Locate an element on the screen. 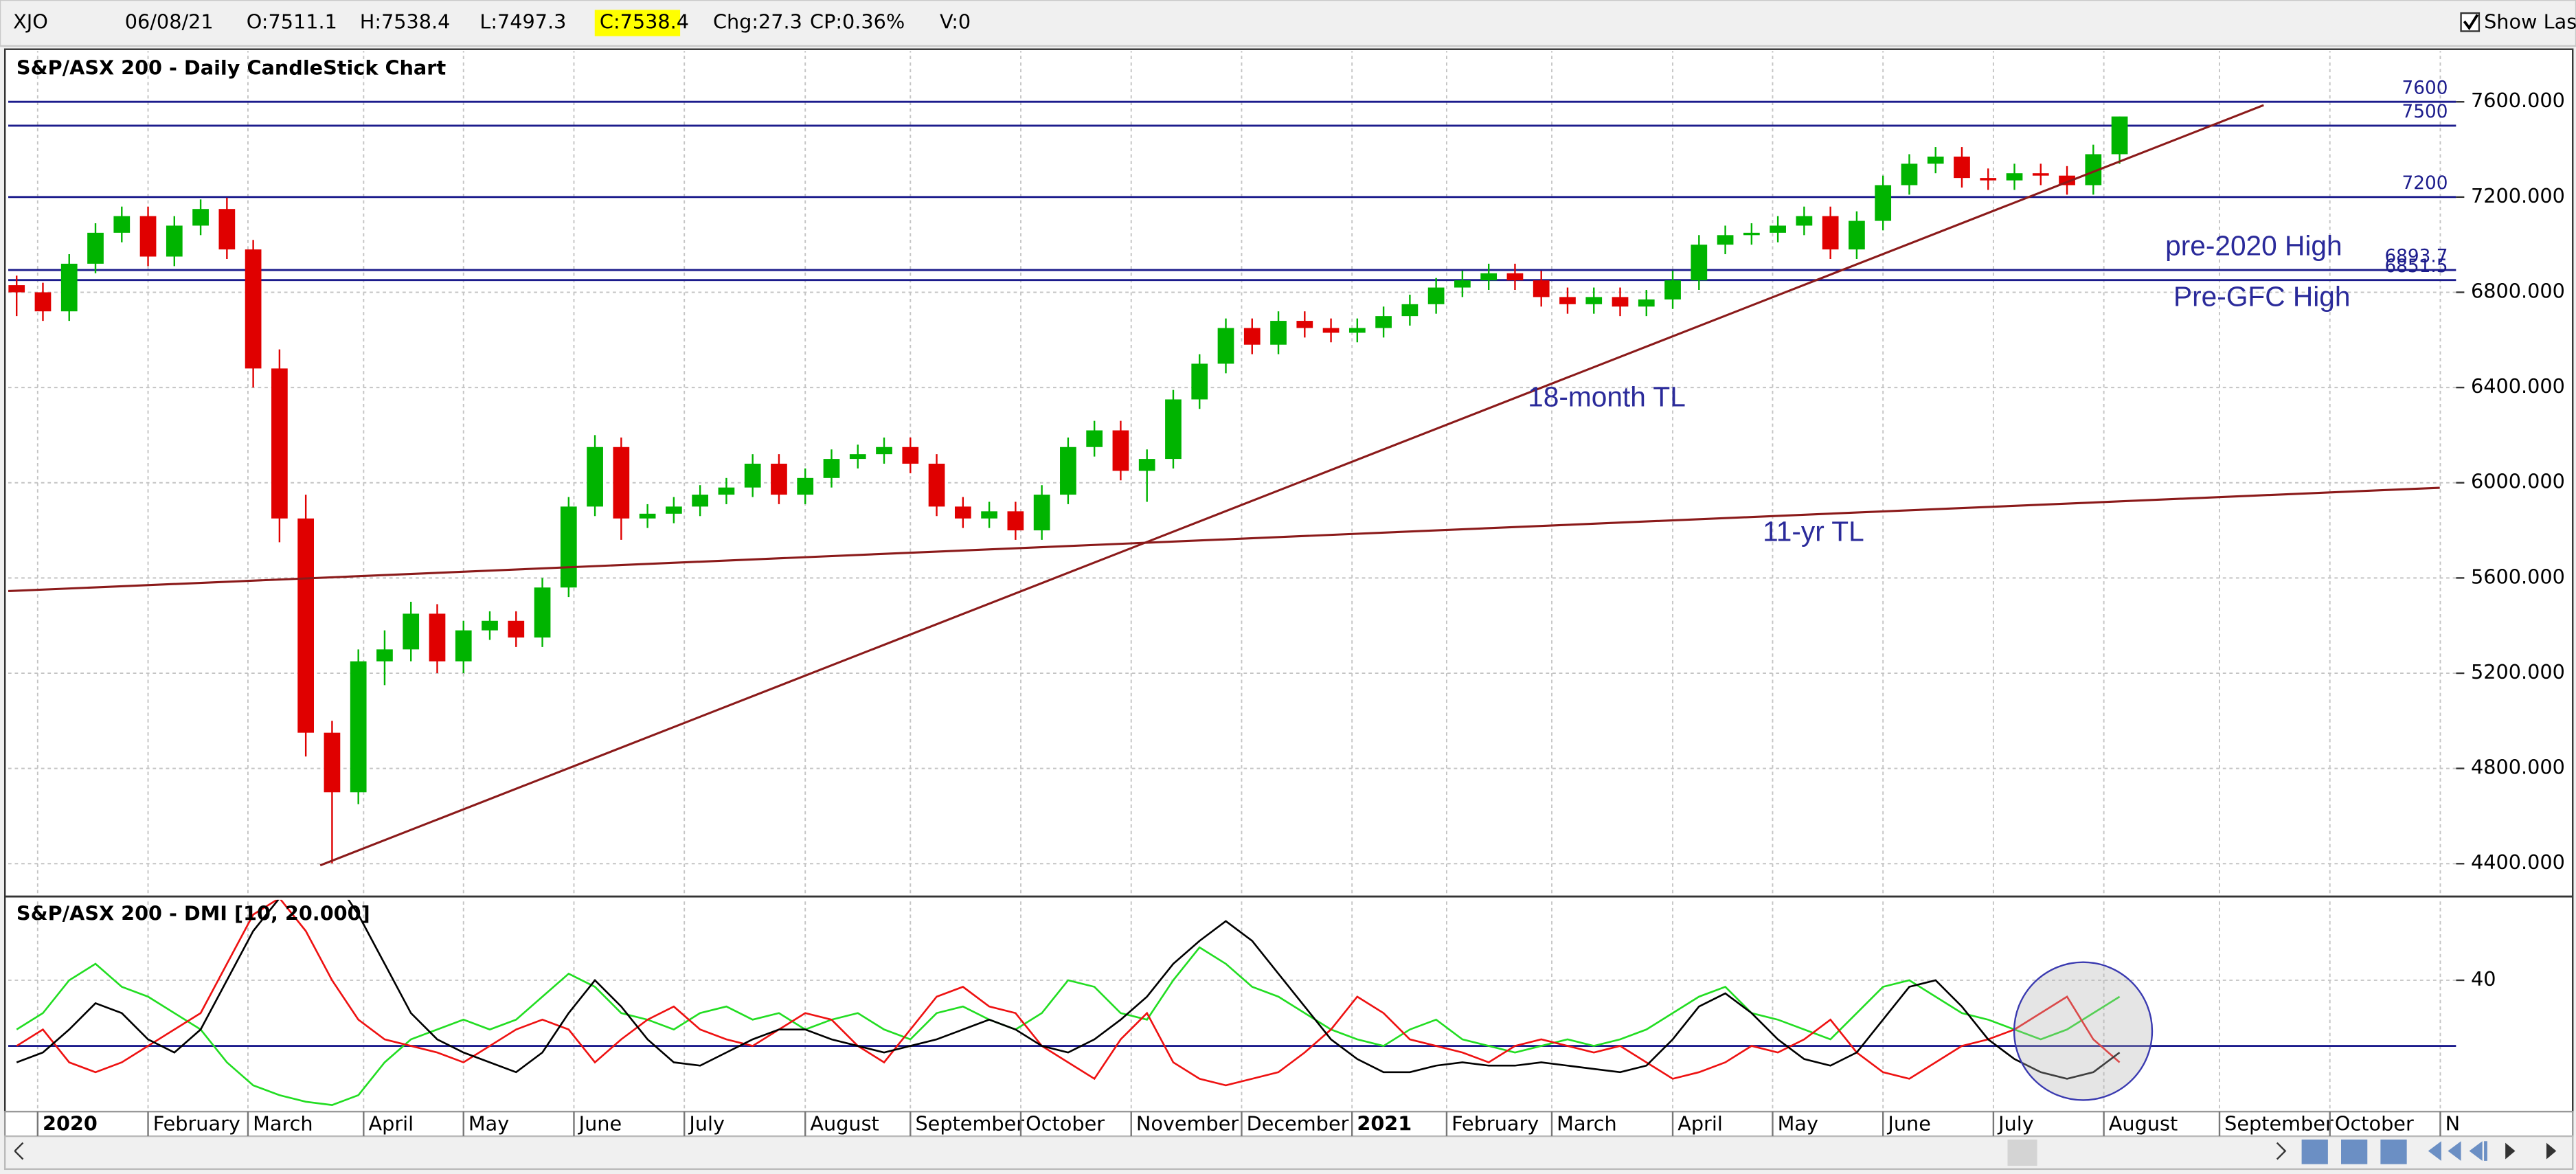 Image resolution: width=2576 pixels, height=1174 pixels. close-highlight is located at coordinates (637, 23).